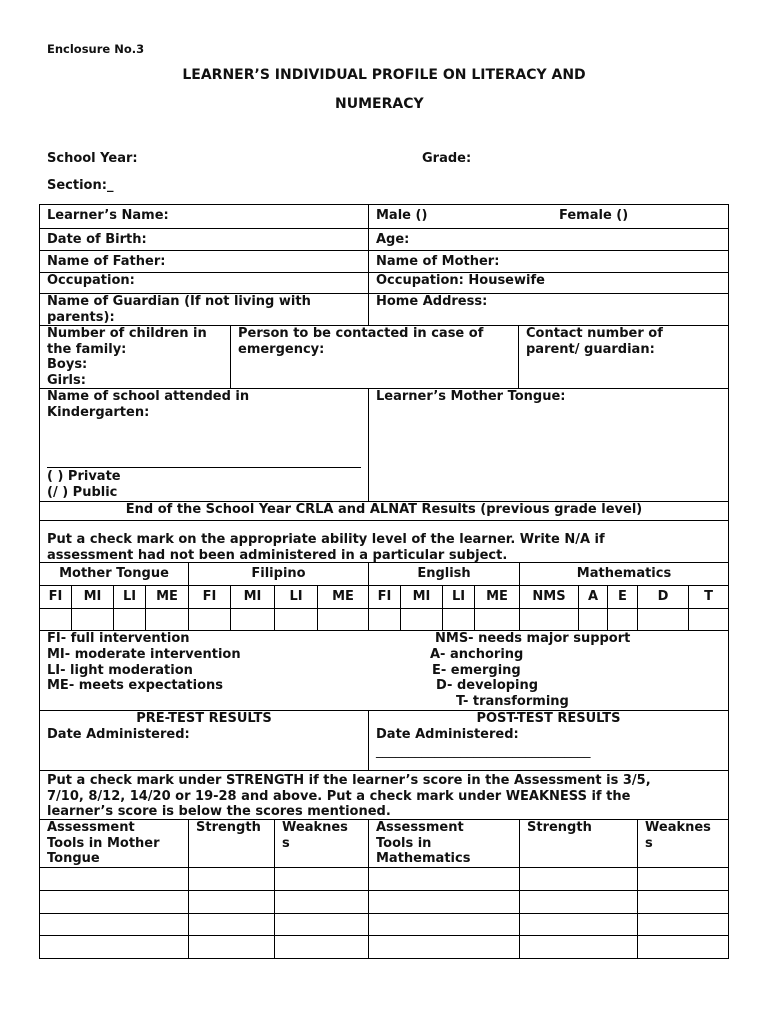 The image size is (768, 1024). What do you see at coordinates (379, 104) in the screenshot?
I see `title-line-2: NUMERACY` at bounding box center [379, 104].